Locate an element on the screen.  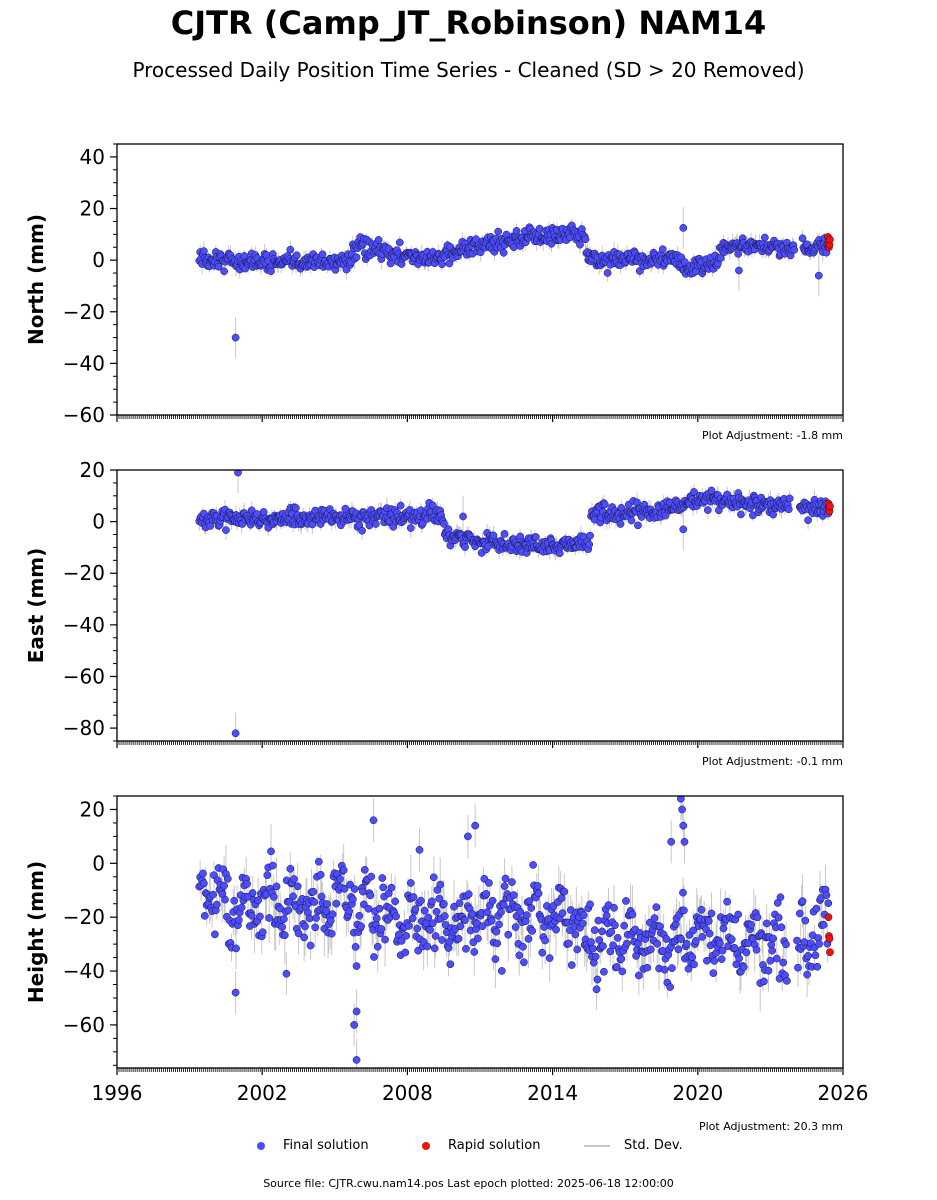
plot-adjustment-label: Plot Adjustment: 20.3 mm is located at coordinates (771, 1126).